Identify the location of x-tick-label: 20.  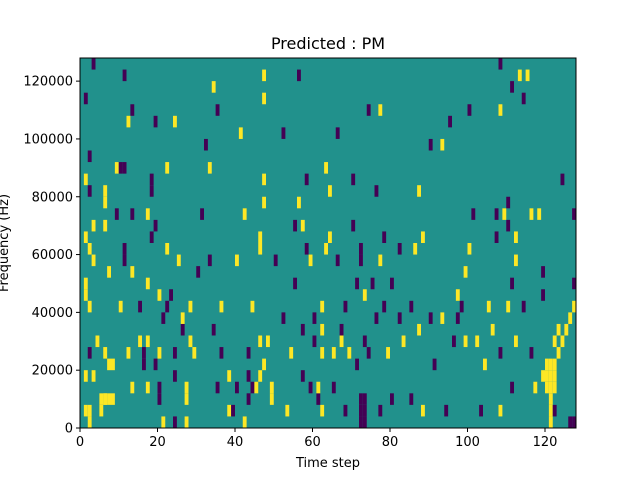
(157, 442).